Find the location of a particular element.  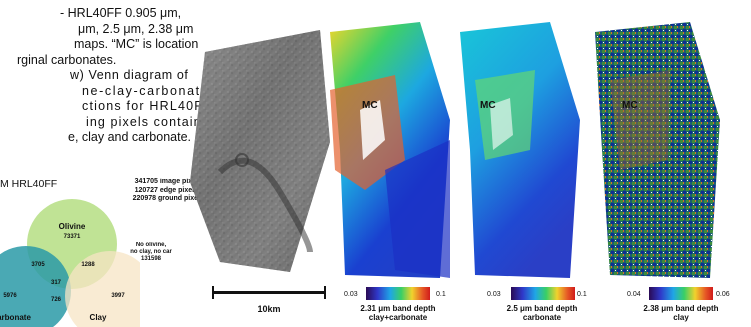

colorbar-2-min: 0.03 is located at coordinates (494, 294).